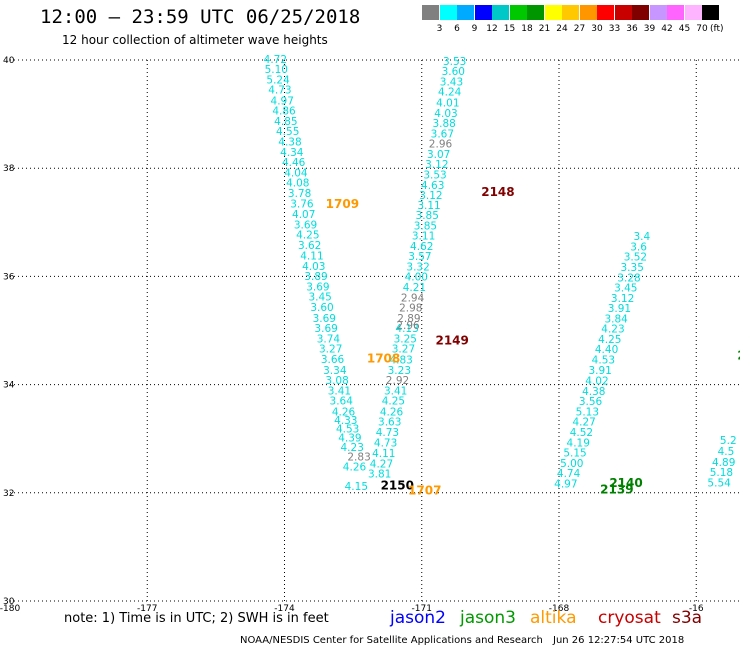 Image resolution: width=740 pixels, height=650 pixels. What do you see at coordinates (687, 618) in the screenshot?
I see `satellite-s3a-label: s3a` at bounding box center [687, 618].